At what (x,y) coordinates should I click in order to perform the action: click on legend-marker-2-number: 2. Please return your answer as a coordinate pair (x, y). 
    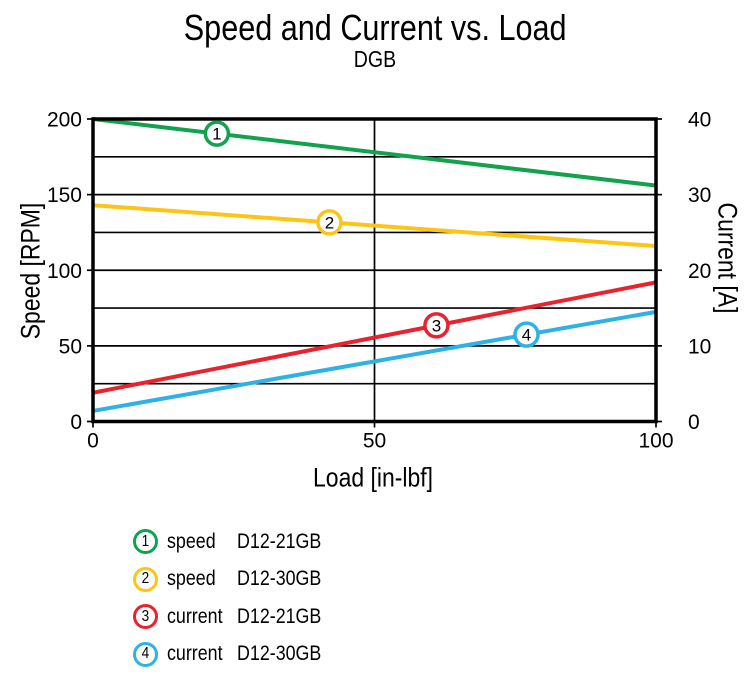
    Looking at the image, I should click on (145, 578).